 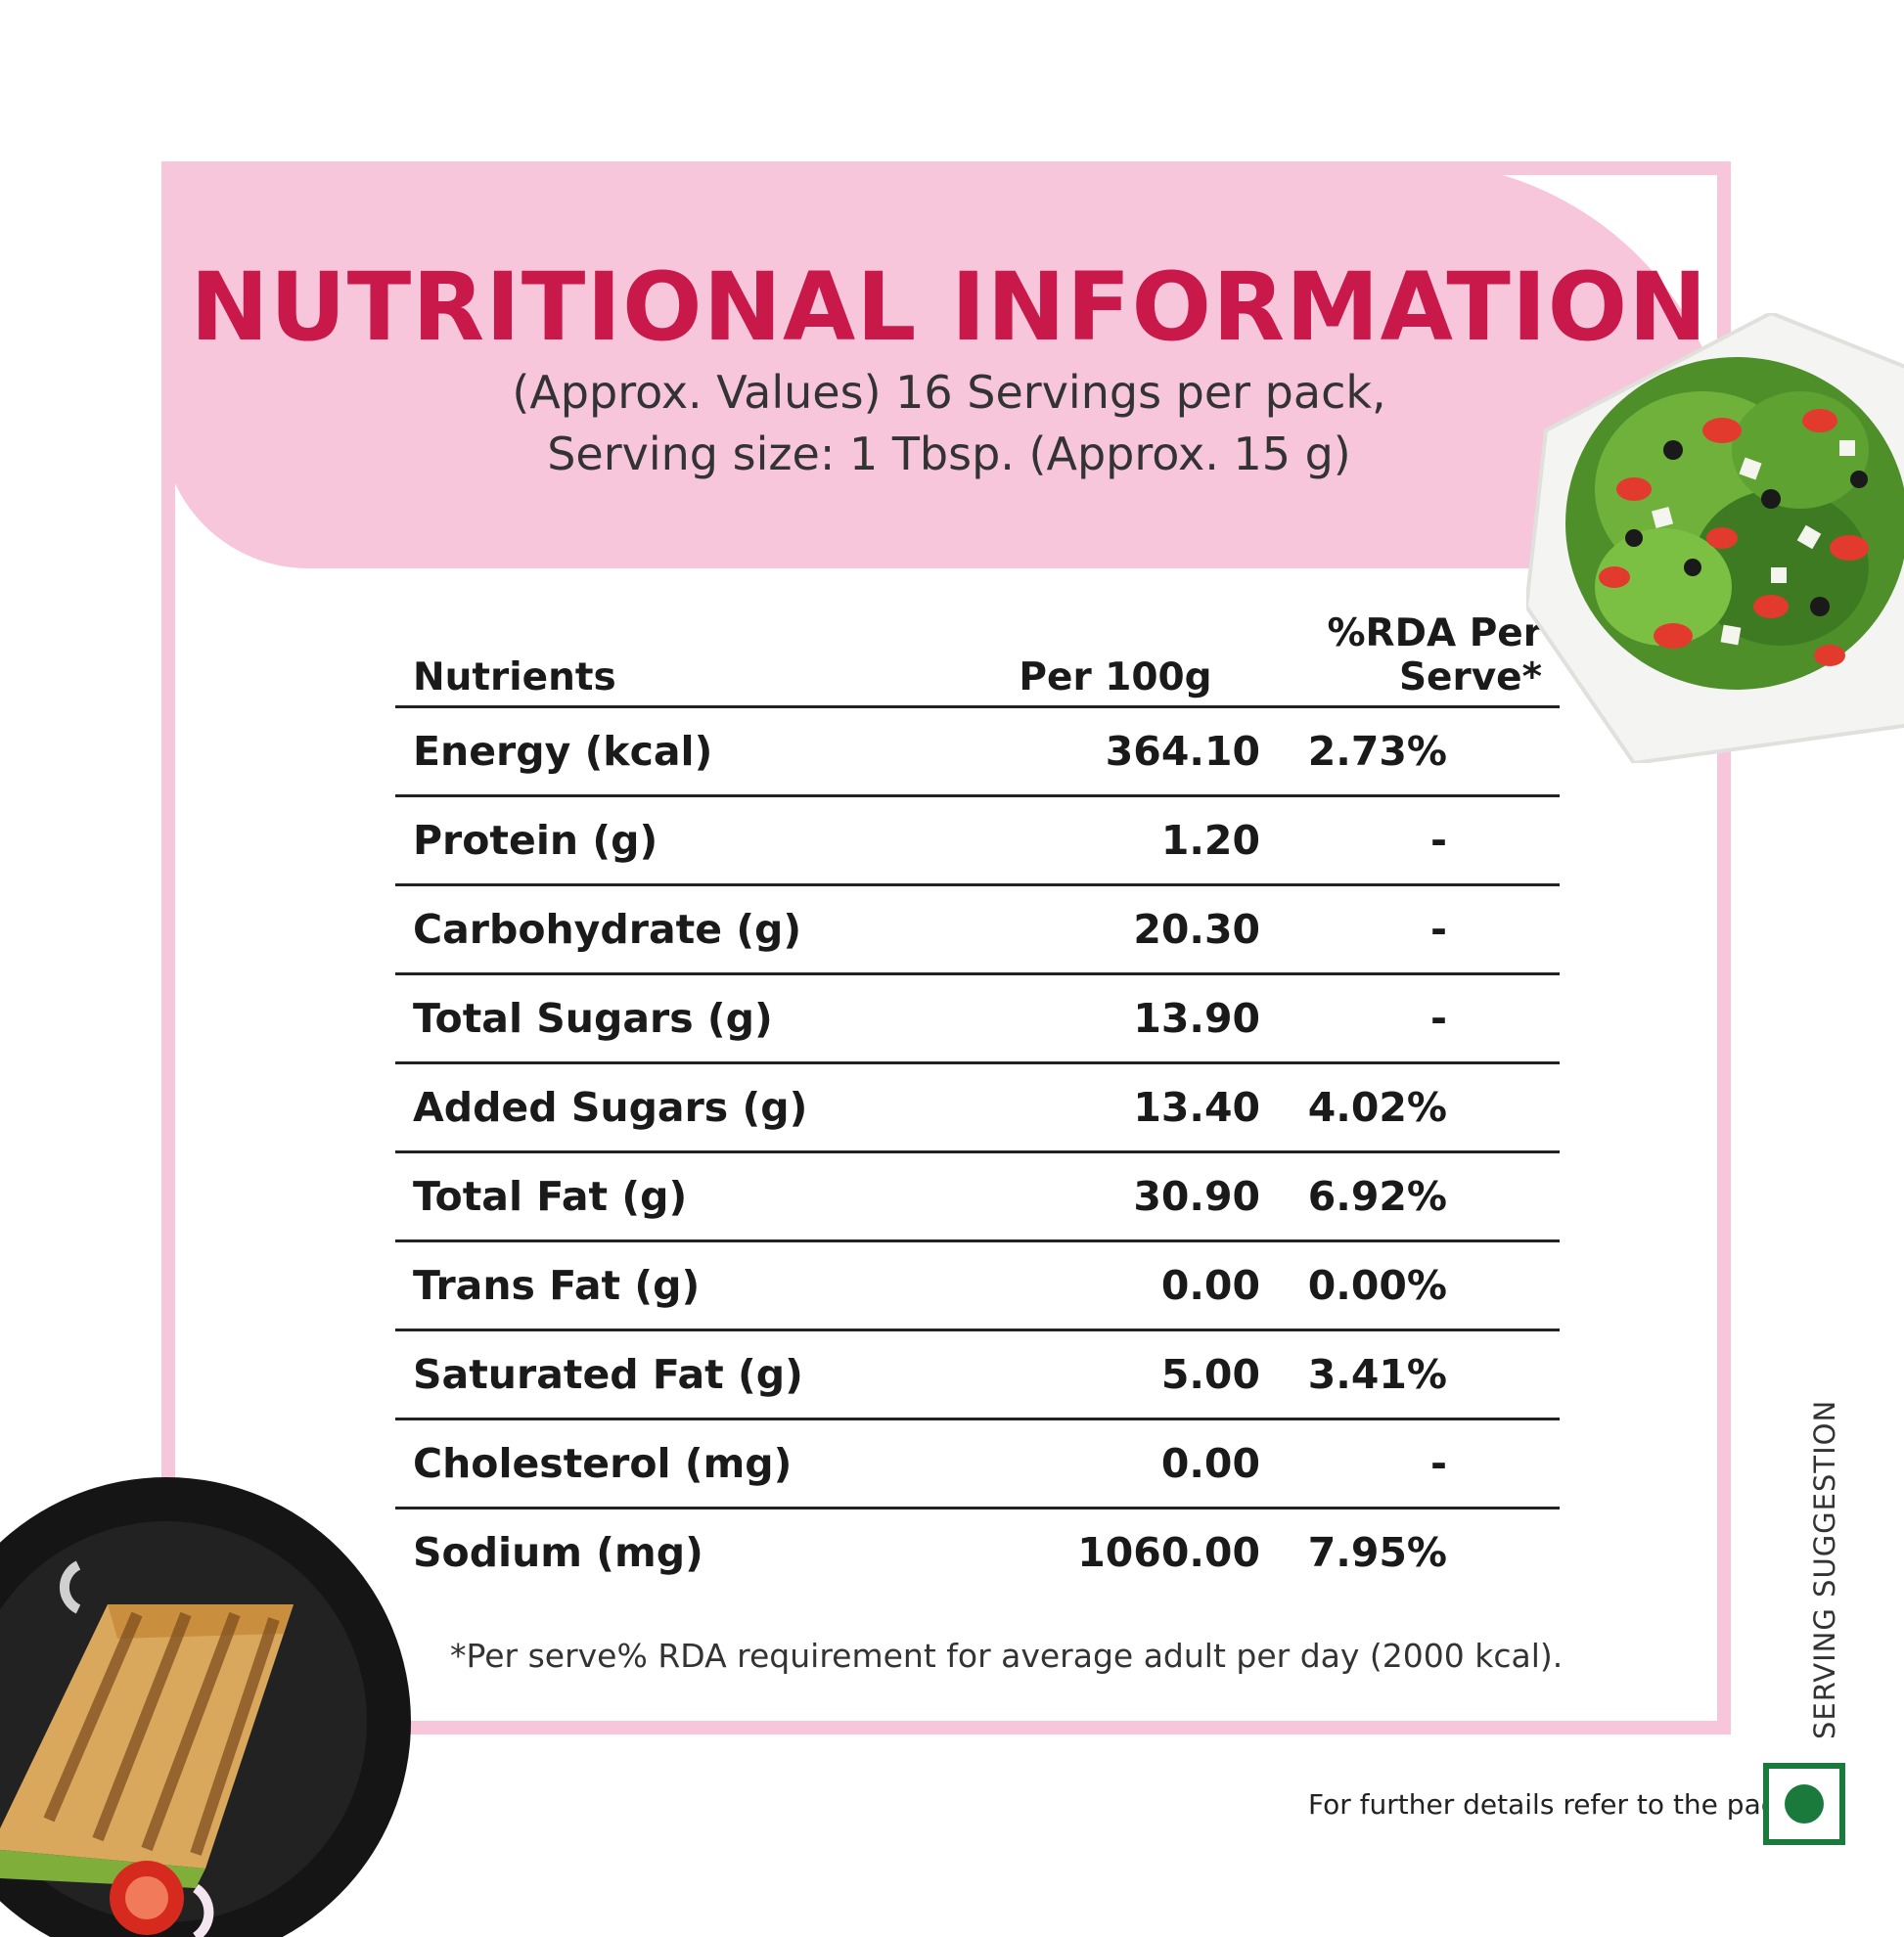 I want to click on header-rda: %RDA Per Serve*, so click(x=1410, y=660).